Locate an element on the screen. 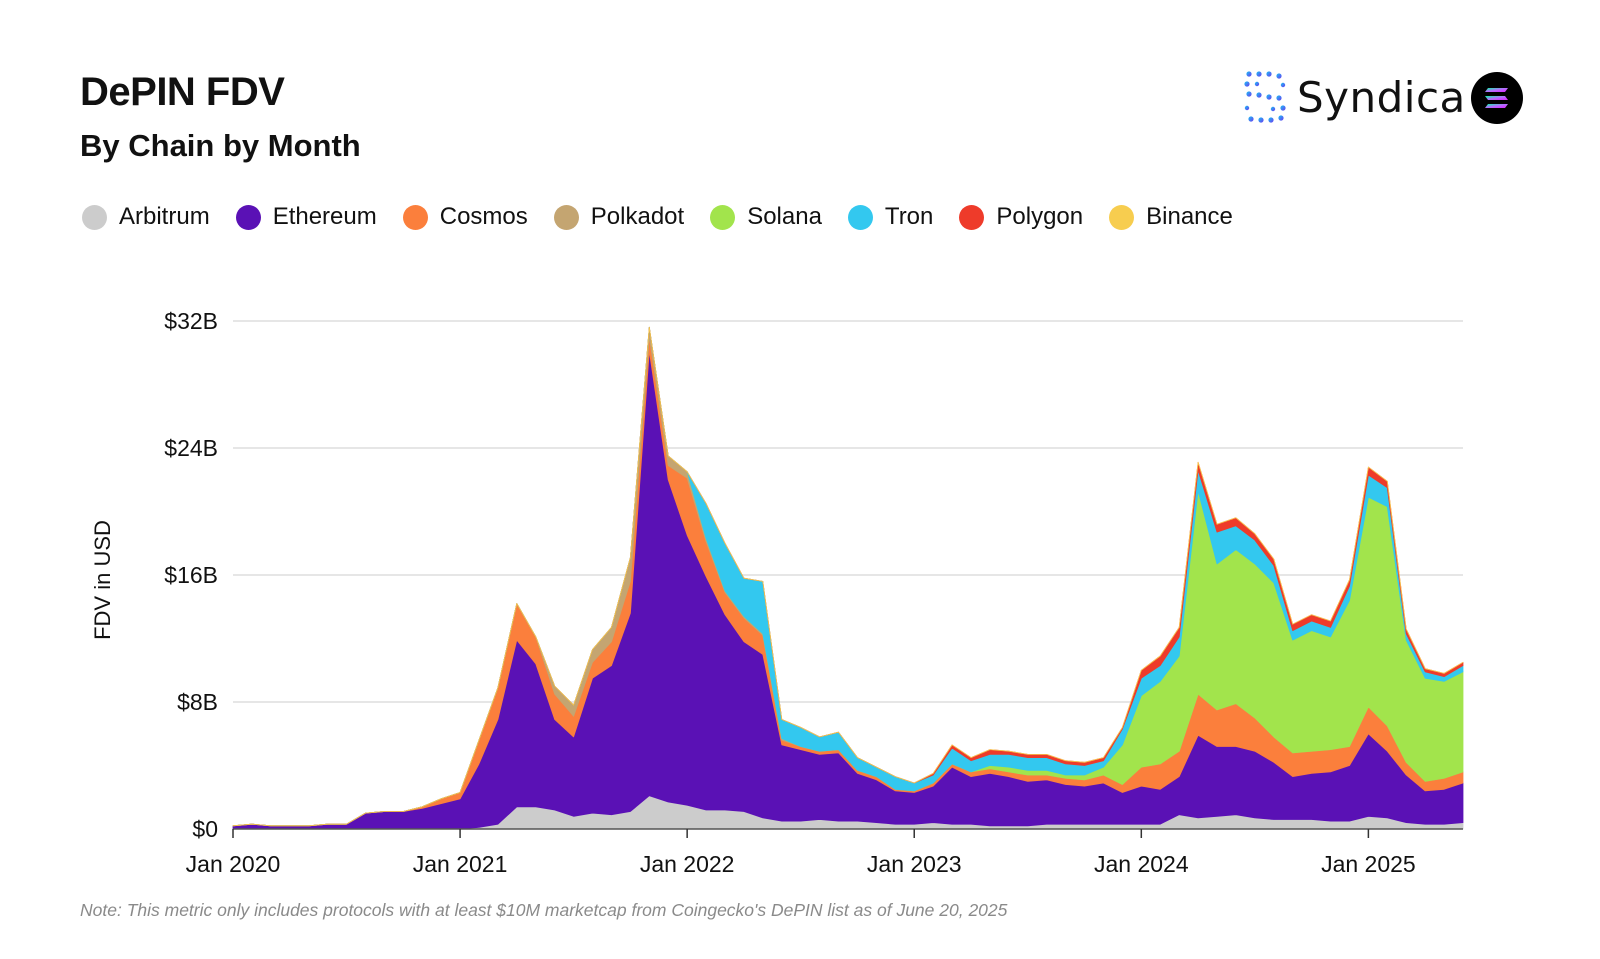 This screenshot has width=1600, height=959. brand-name: Syndica is located at coordinates (1381, 97).